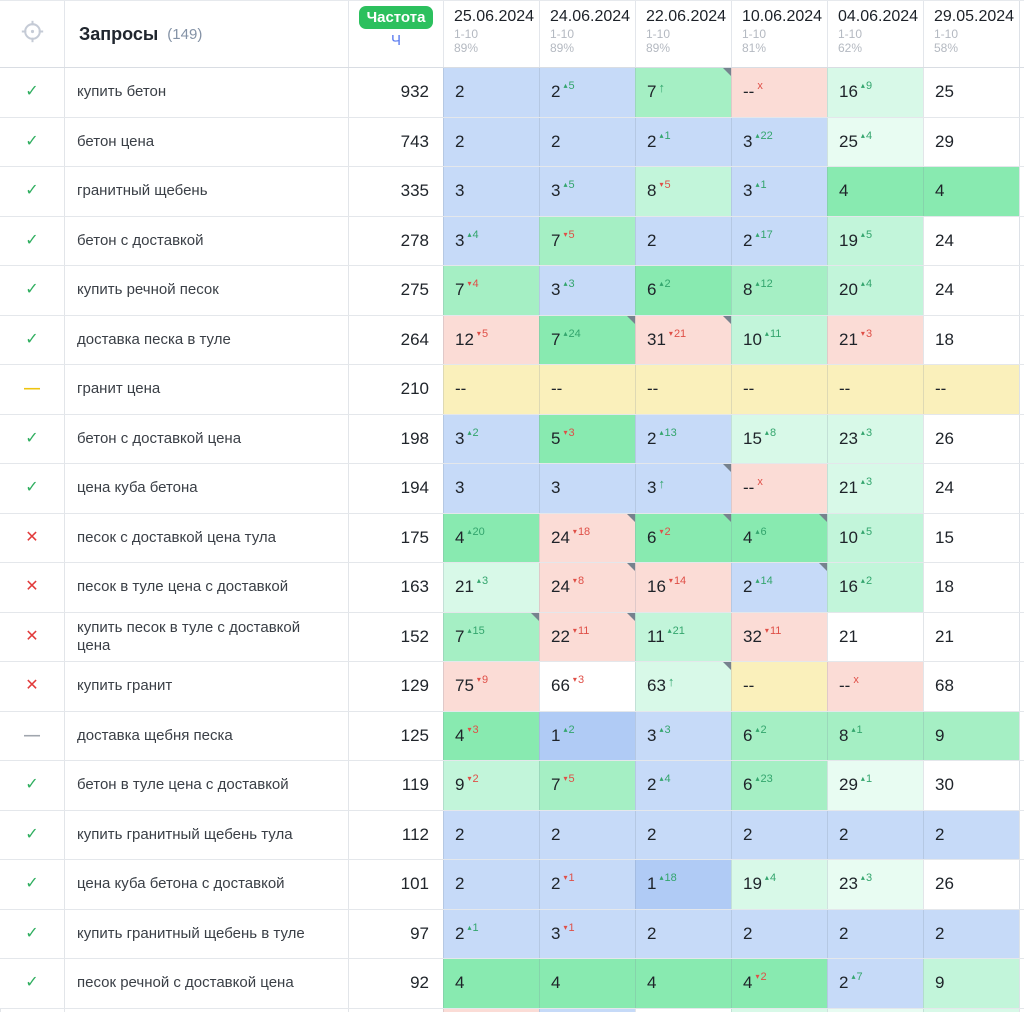 Image resolution: width=1024 pixels, height=1012 pixels. Describe the element at coordinates (971, 686) in the screenshot. I see `position-cell: 68` at that location.